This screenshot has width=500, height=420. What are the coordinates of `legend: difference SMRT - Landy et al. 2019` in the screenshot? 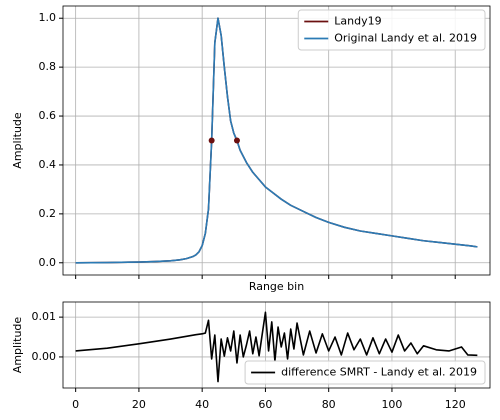 It's located at (365, 372).